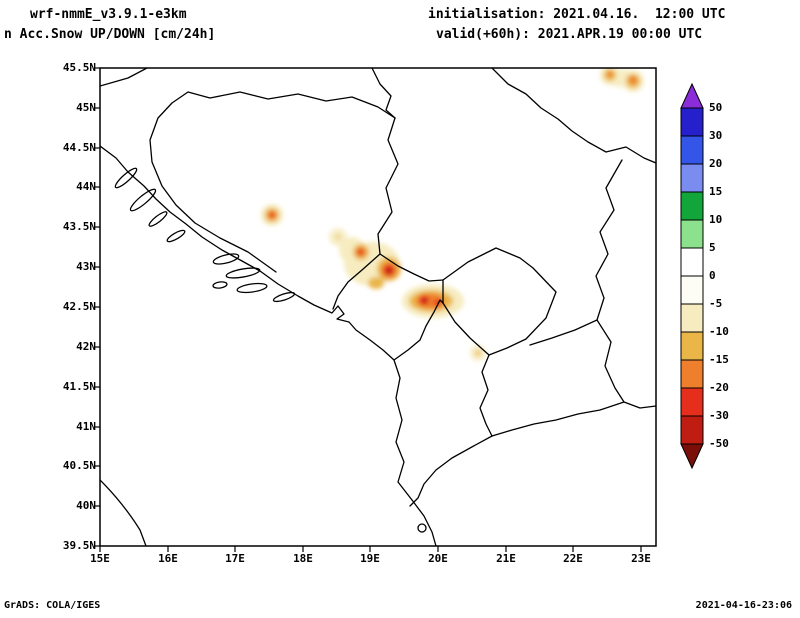 The height and width of the screenshot is (618, 800). I want to click on colorbar-tick-label: -5, so click(716, 303).